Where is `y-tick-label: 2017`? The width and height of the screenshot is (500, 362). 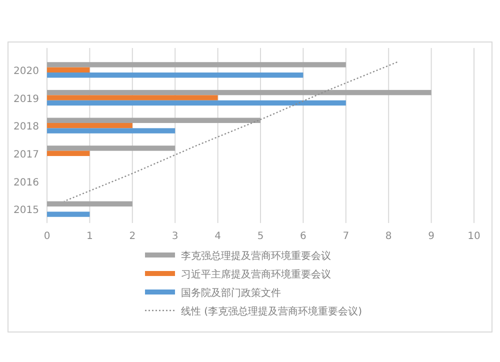 y-tick-label: 2017 is located at coordinates (26, 154).